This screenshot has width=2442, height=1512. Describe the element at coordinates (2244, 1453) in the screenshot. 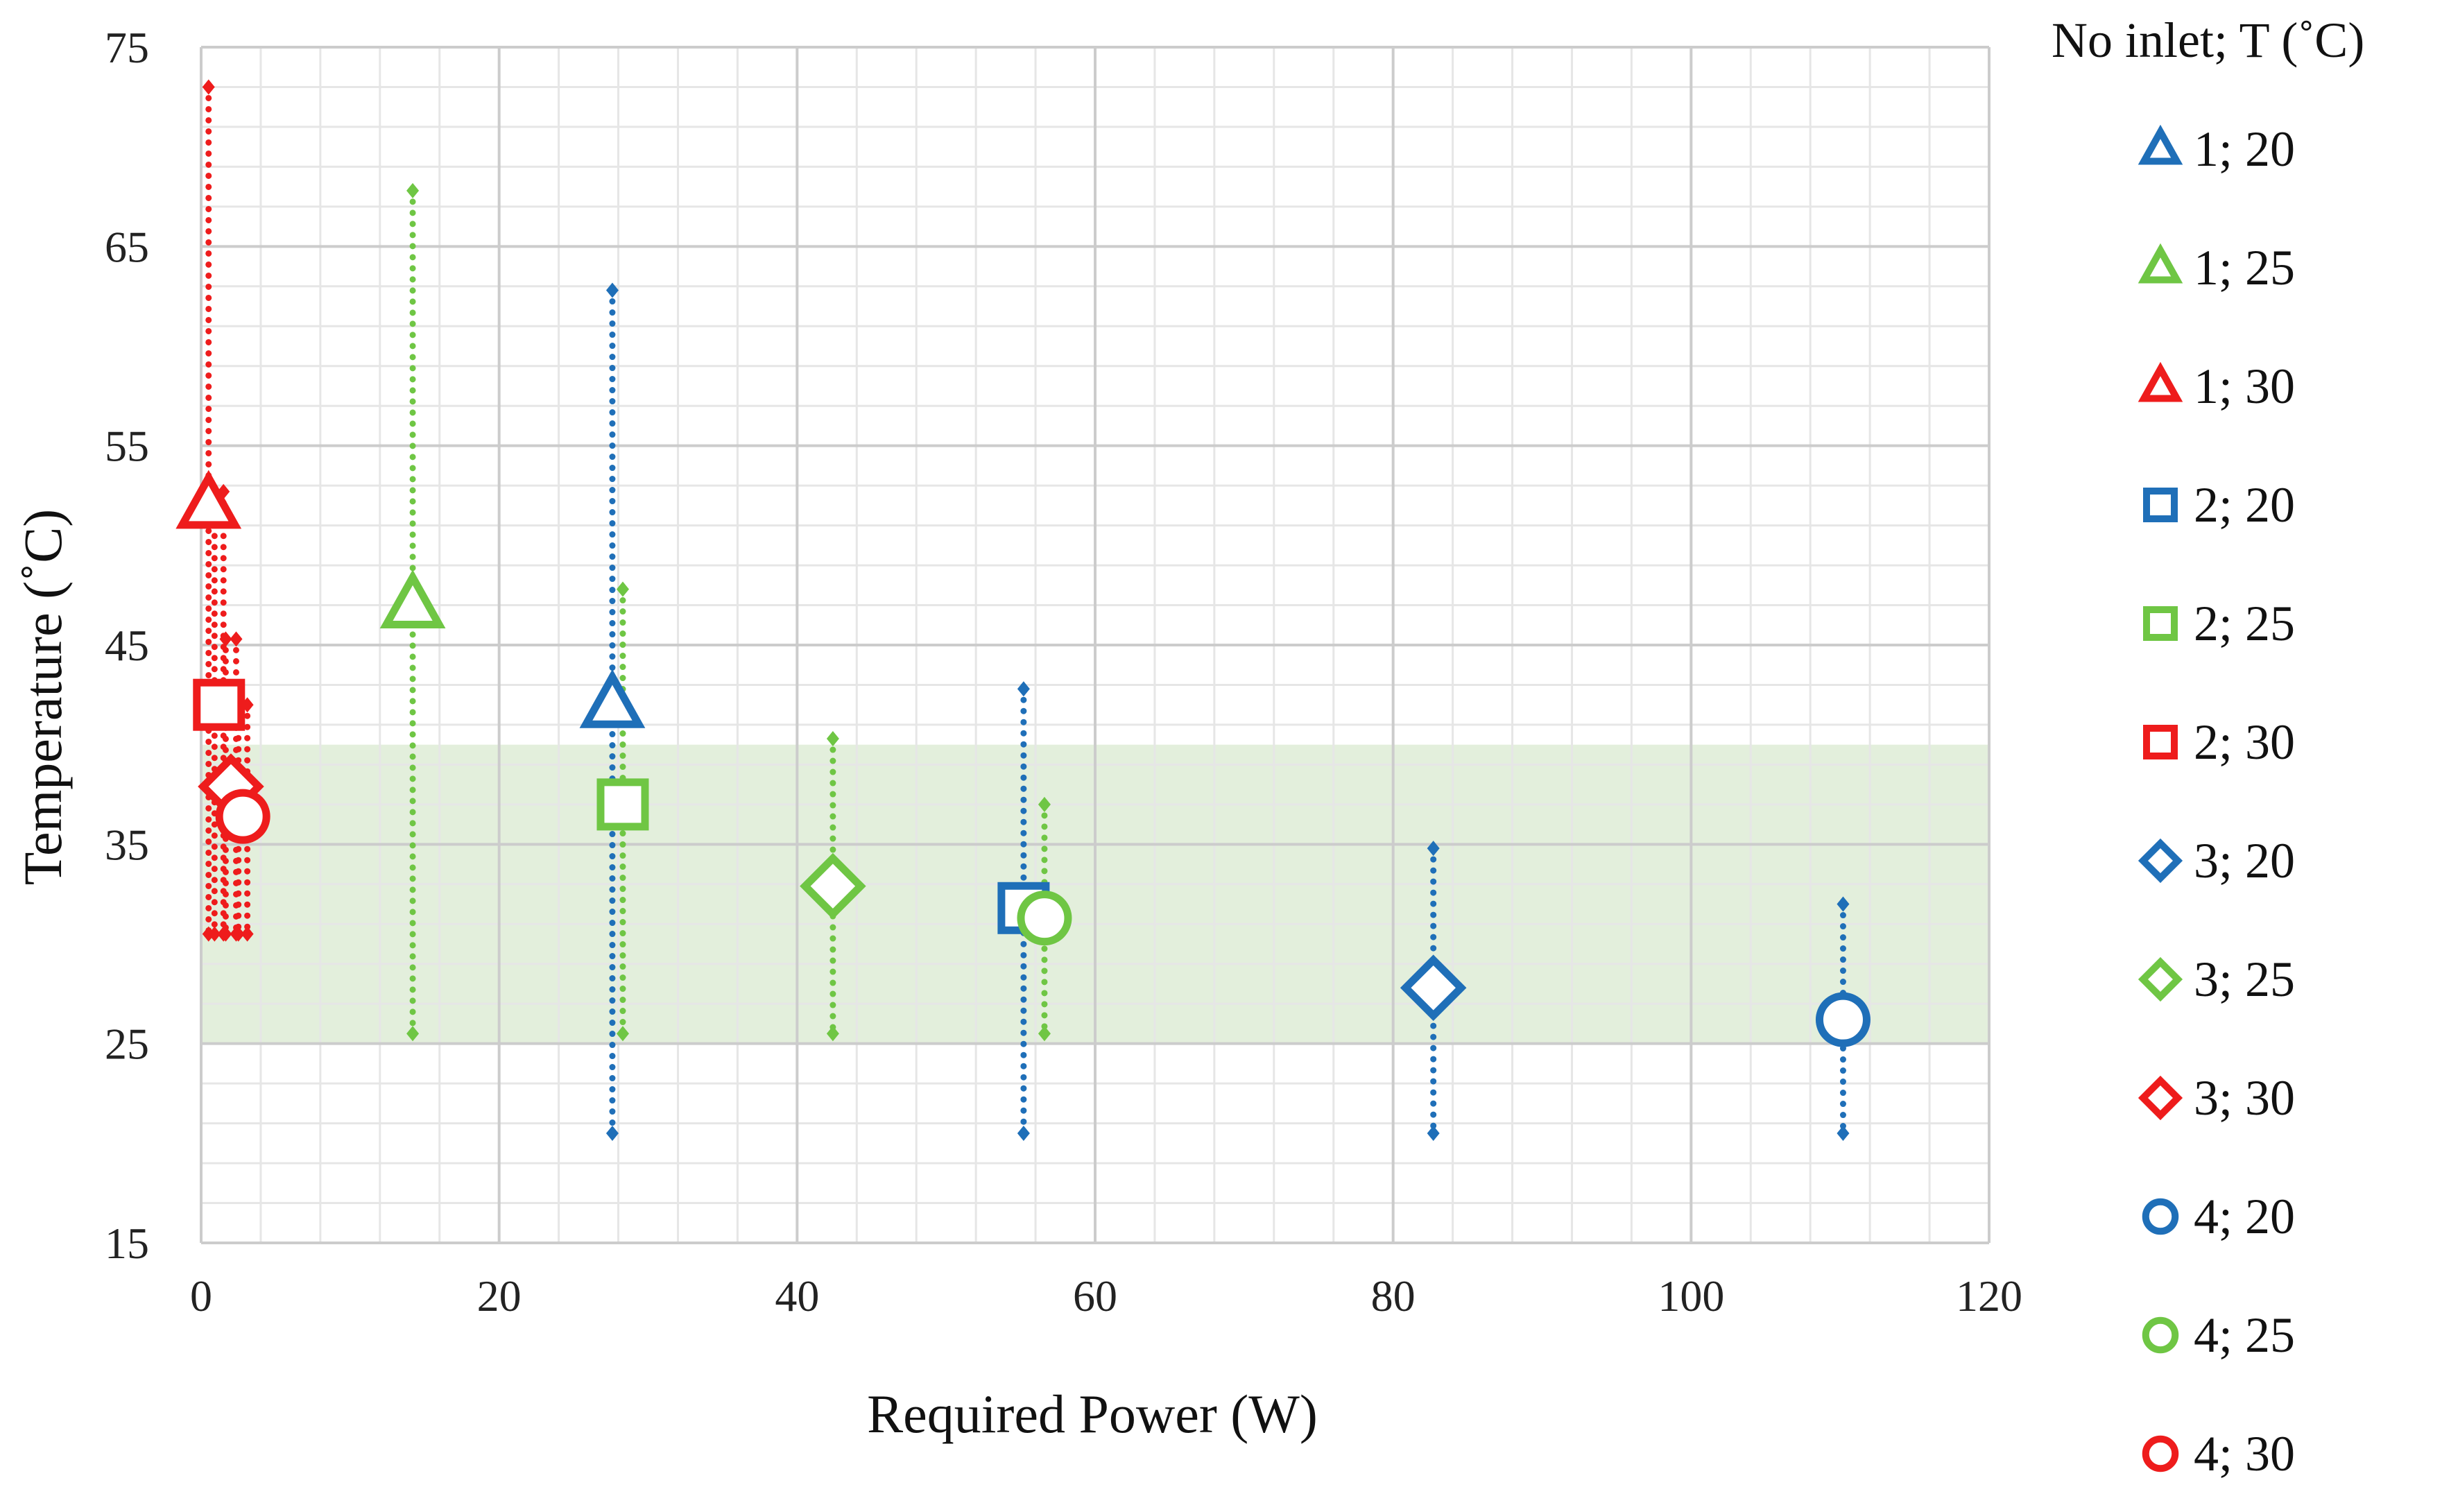

I see `legend-label: 4; 30` at that location.